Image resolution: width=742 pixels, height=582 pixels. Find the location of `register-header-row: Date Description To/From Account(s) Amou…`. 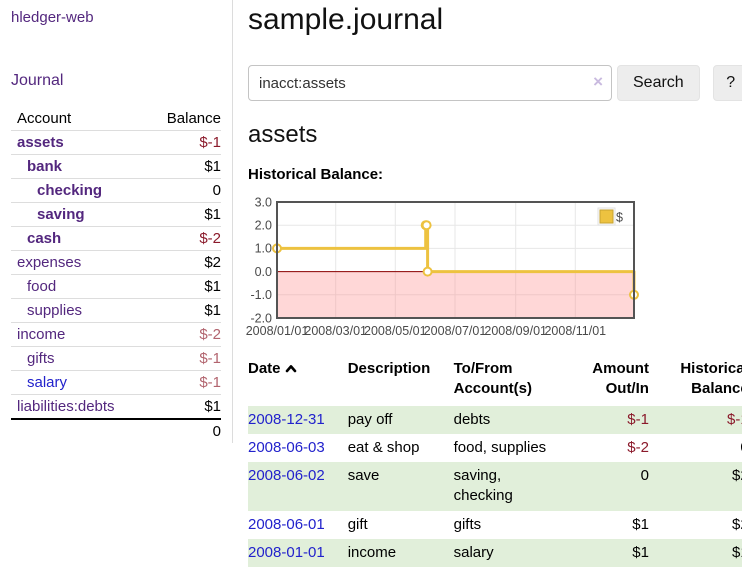

register-header-row: Date Description To/From Account(s) Amou… is located at coordinates (495, 381).